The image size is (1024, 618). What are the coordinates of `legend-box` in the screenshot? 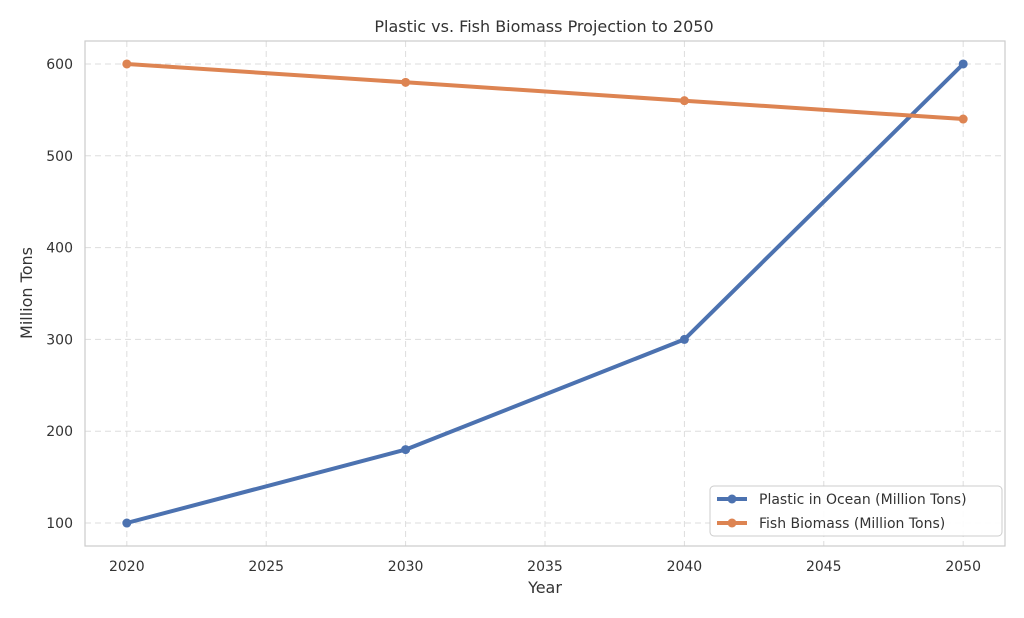 It's located at (856, 511).